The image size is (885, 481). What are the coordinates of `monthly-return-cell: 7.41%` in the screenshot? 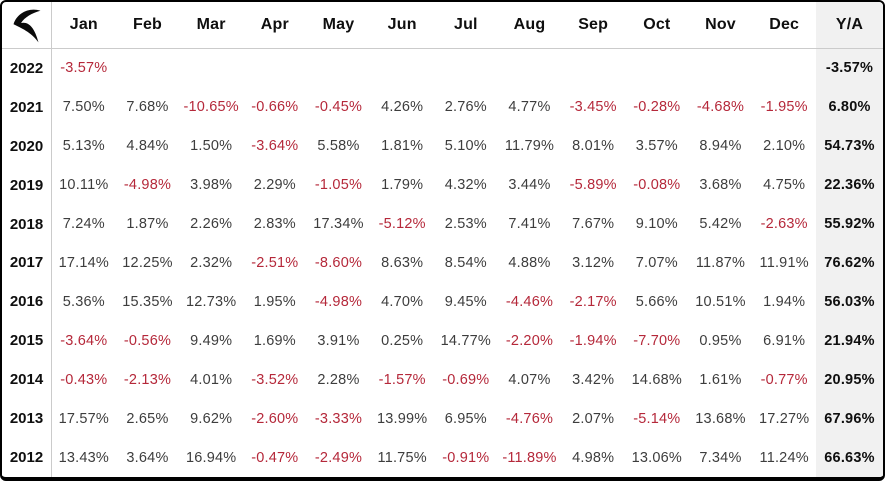 It's located at (529, 224).